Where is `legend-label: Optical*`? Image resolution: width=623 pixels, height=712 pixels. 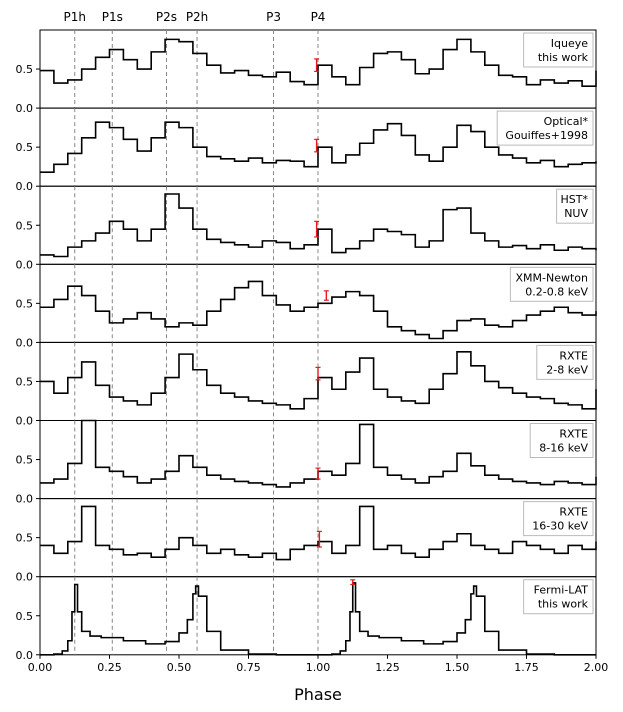 legend-label: Optical* is located at coordinates (566, 121).